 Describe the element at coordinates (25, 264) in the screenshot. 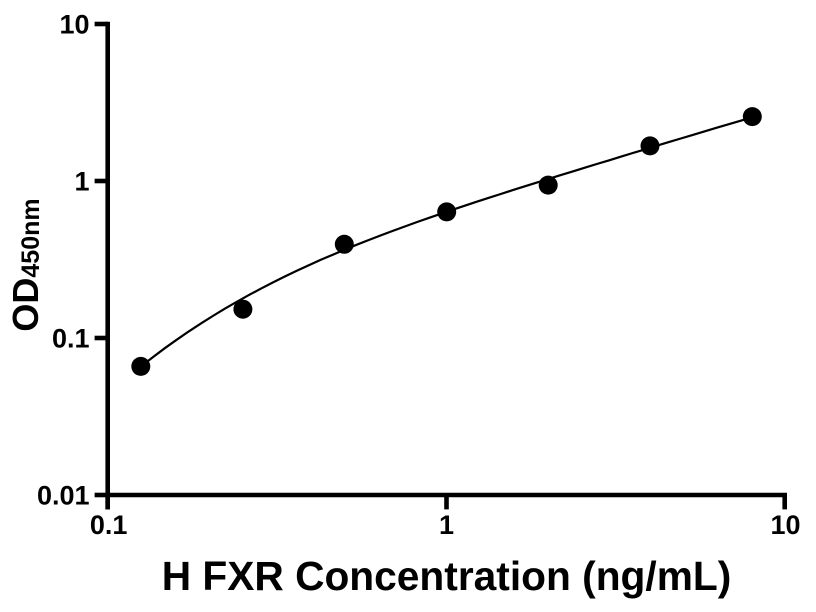

I see `svg-text: OD450nm` at that location.